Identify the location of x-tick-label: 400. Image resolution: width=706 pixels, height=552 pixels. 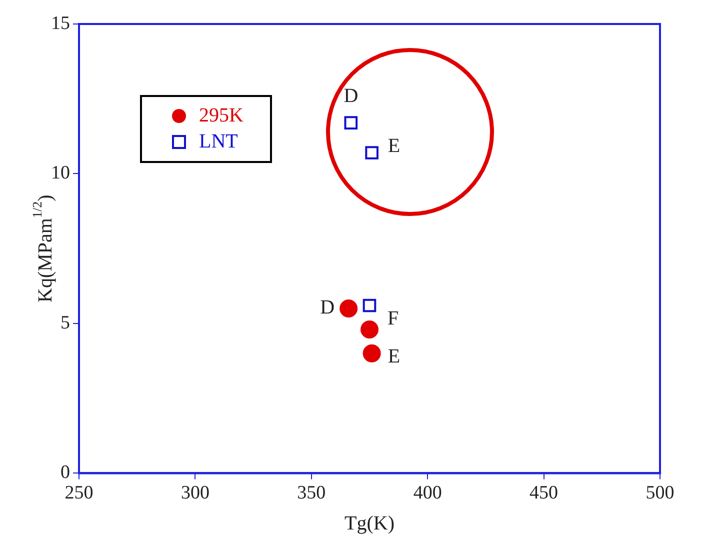
(427, 493).